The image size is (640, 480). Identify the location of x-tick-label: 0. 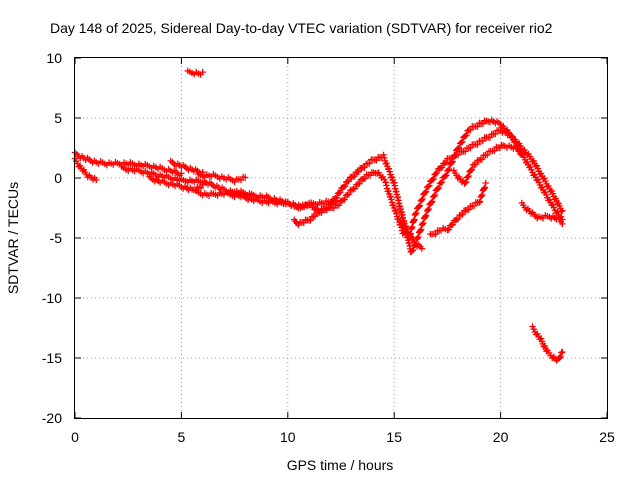
(75, 437).